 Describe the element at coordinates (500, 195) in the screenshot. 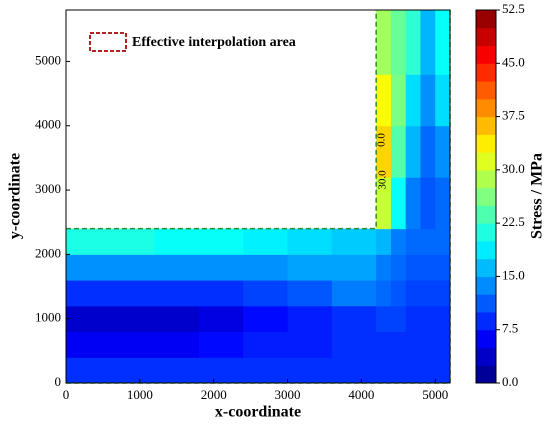

I see `colorbar: 0.0 7.5 15.0 22.5 30.0 37.5 45.0 52.5` at that location.